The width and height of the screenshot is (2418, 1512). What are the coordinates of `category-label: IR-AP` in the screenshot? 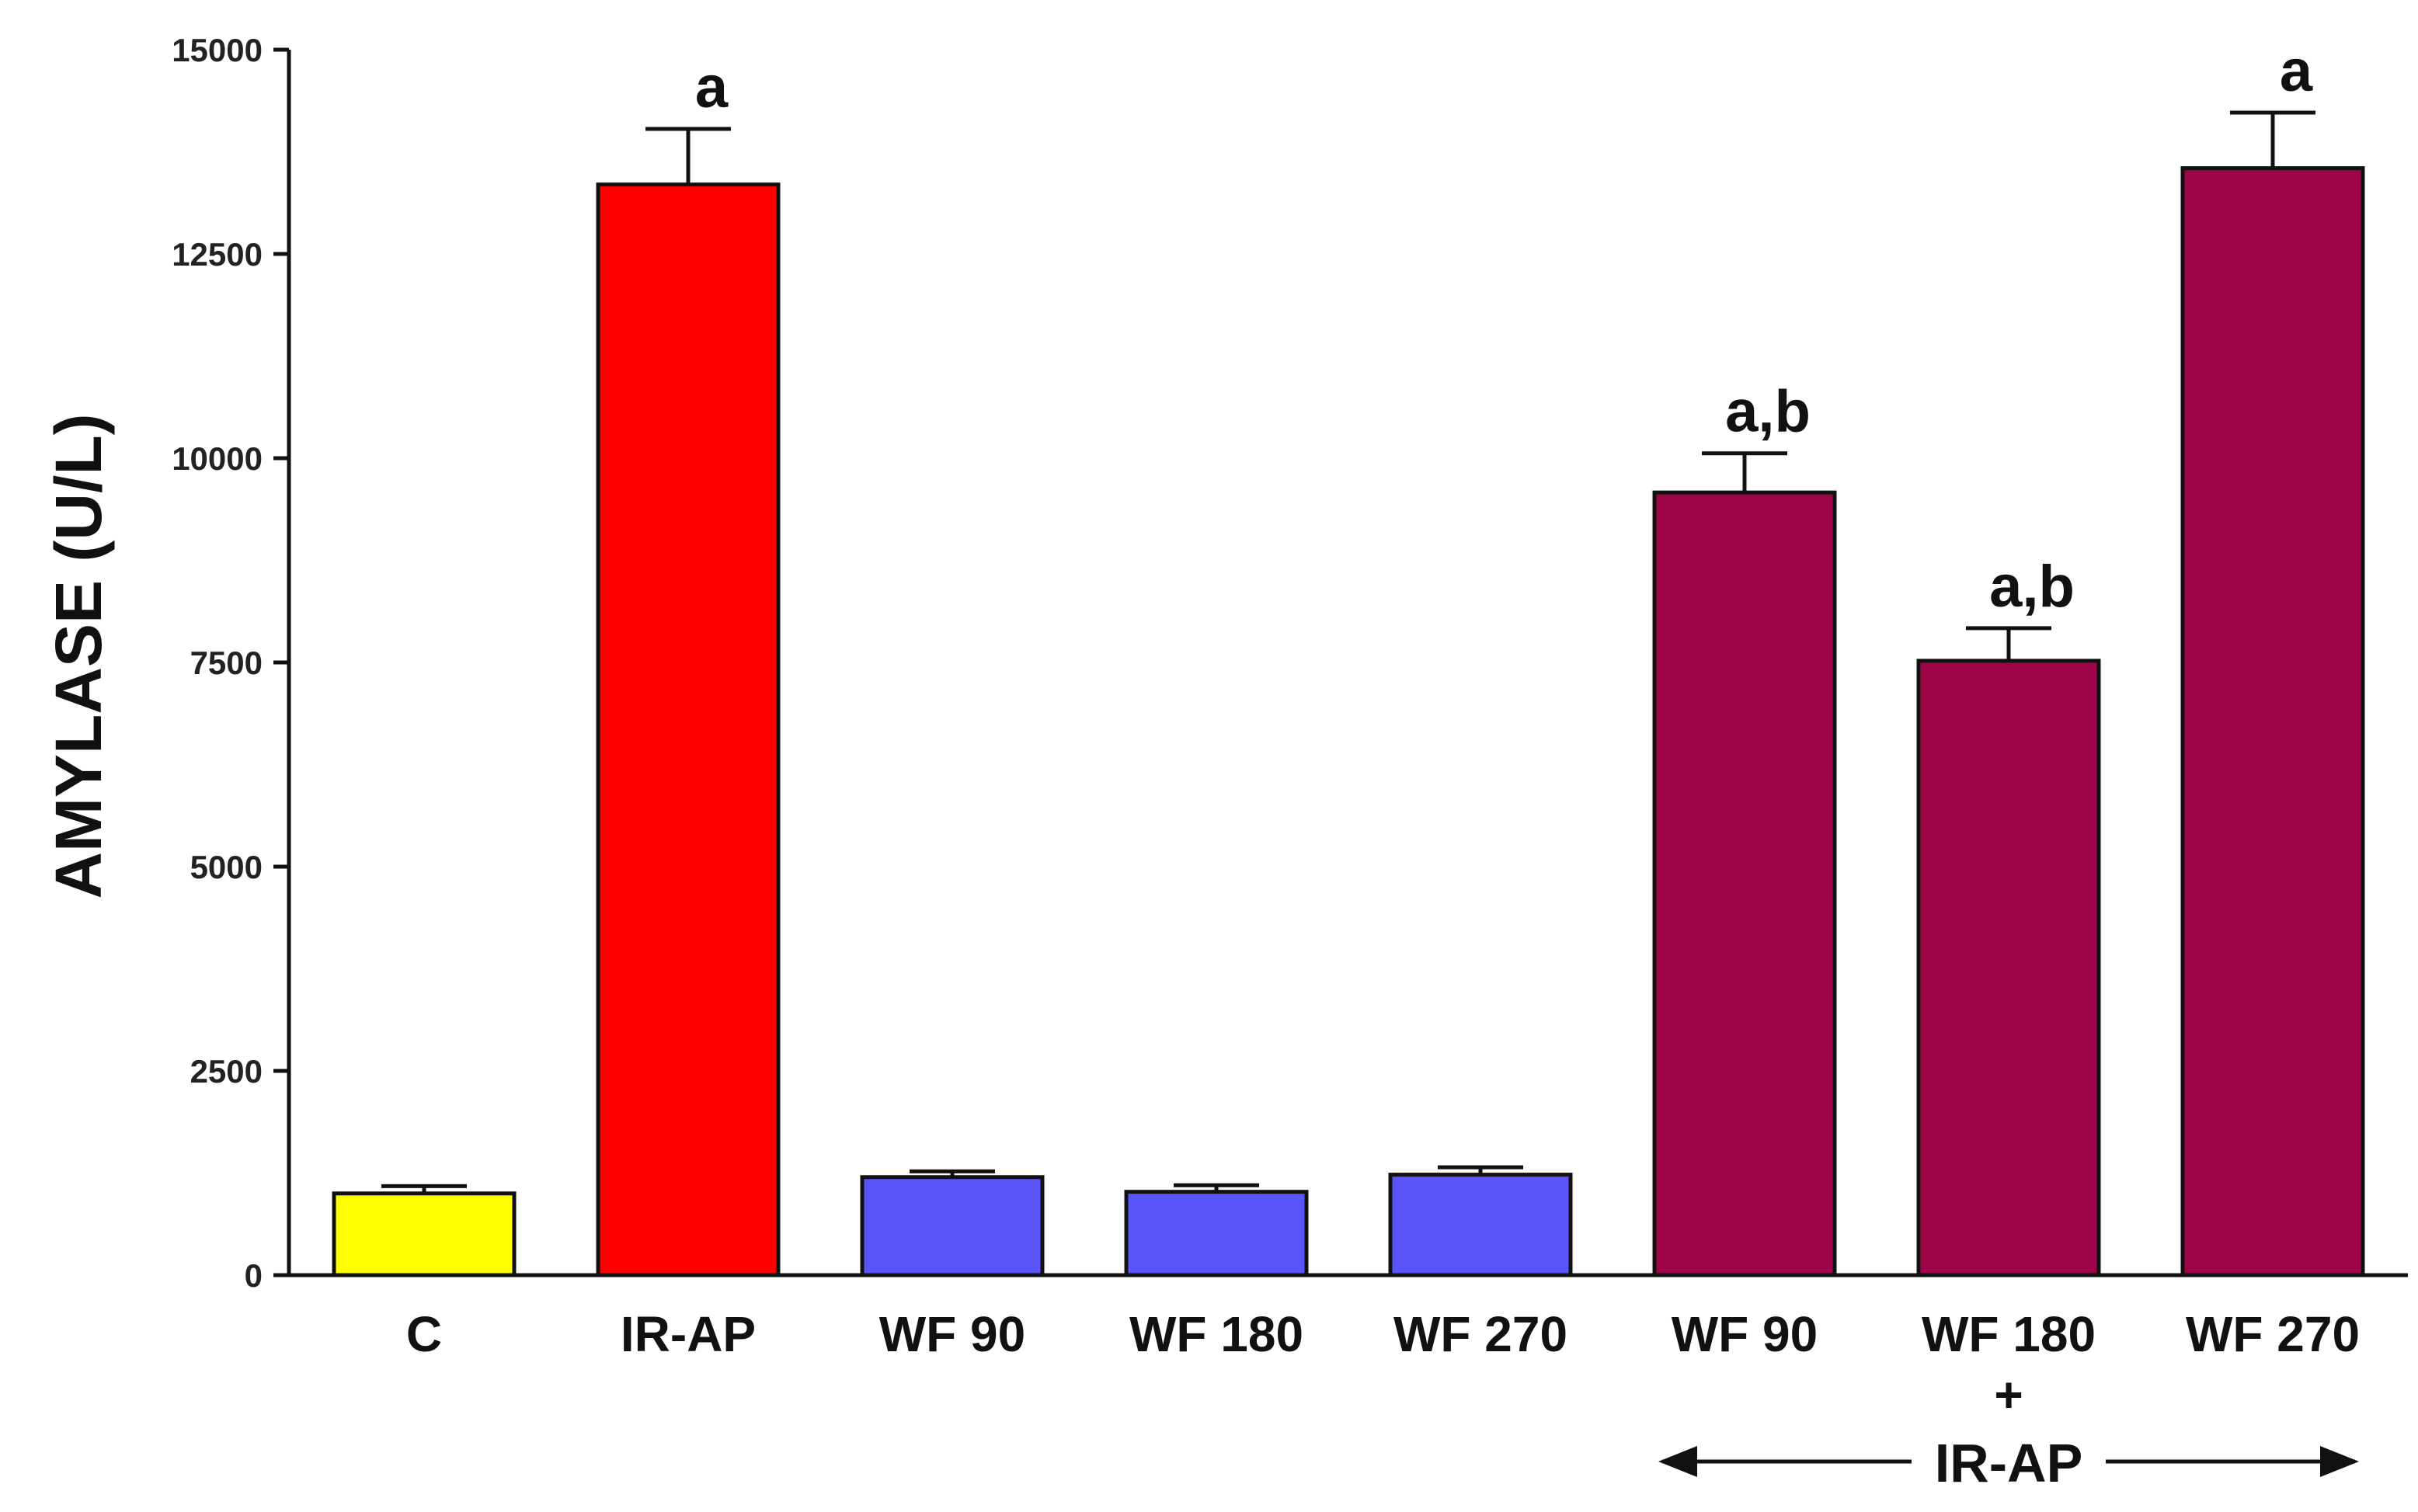 It's located at (689, 1334).